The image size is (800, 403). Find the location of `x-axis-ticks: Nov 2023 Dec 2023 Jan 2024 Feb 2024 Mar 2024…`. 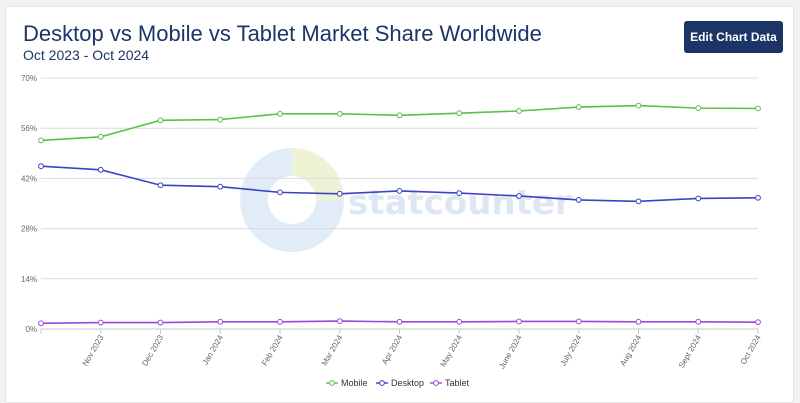

x-axis-ticks: Nov 2023 Dec 2023 Jan 2024 Feb 2024 Mar 2024… is located at coordinates (401, 349).